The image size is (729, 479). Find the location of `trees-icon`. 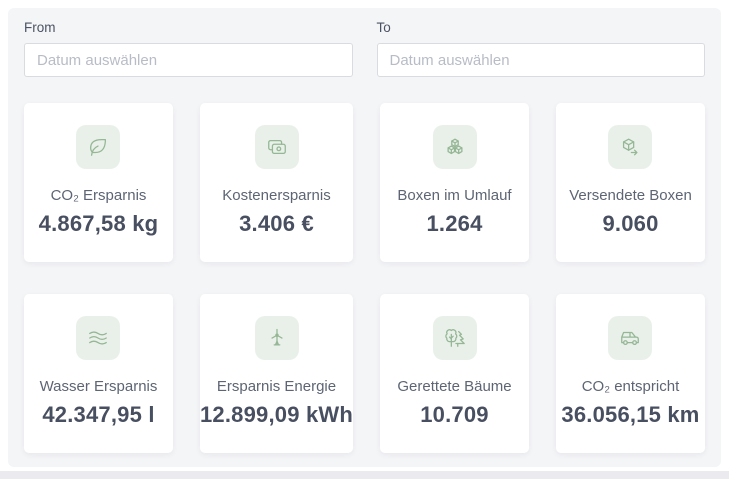

trees-icon is located at coordinates (454, 338).